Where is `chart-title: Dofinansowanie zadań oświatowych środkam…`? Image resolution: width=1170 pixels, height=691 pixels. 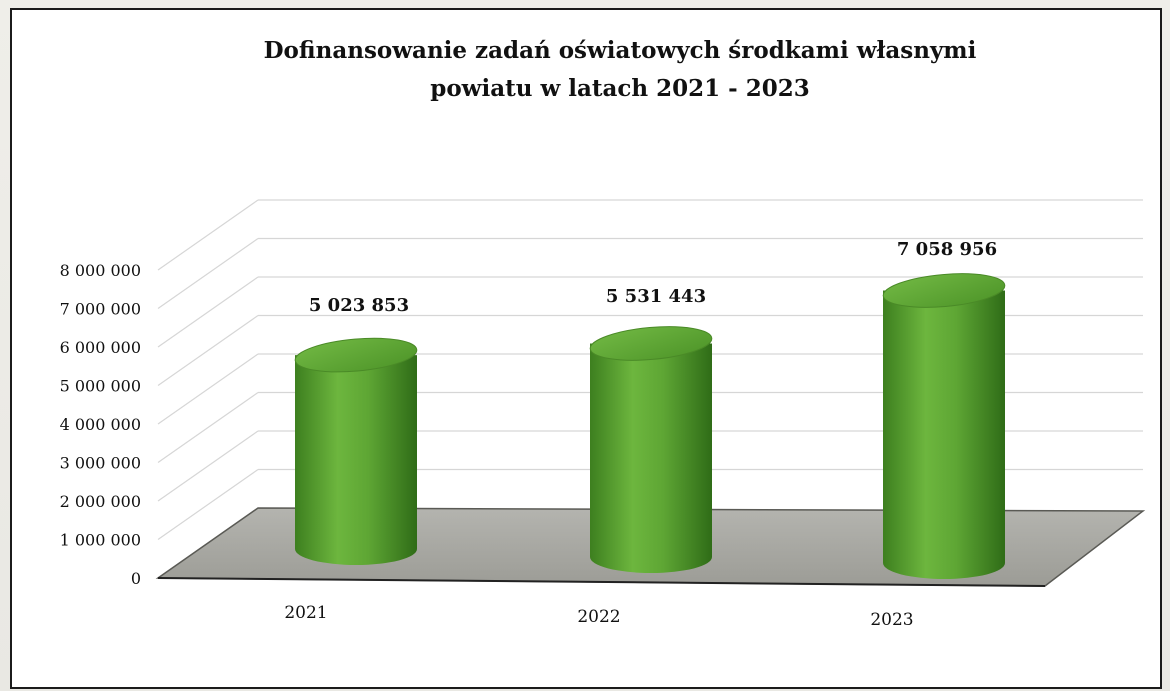 chart-title: Dofinansowanie zadań oświatowych środkam… is located at coordinates (620, 69).